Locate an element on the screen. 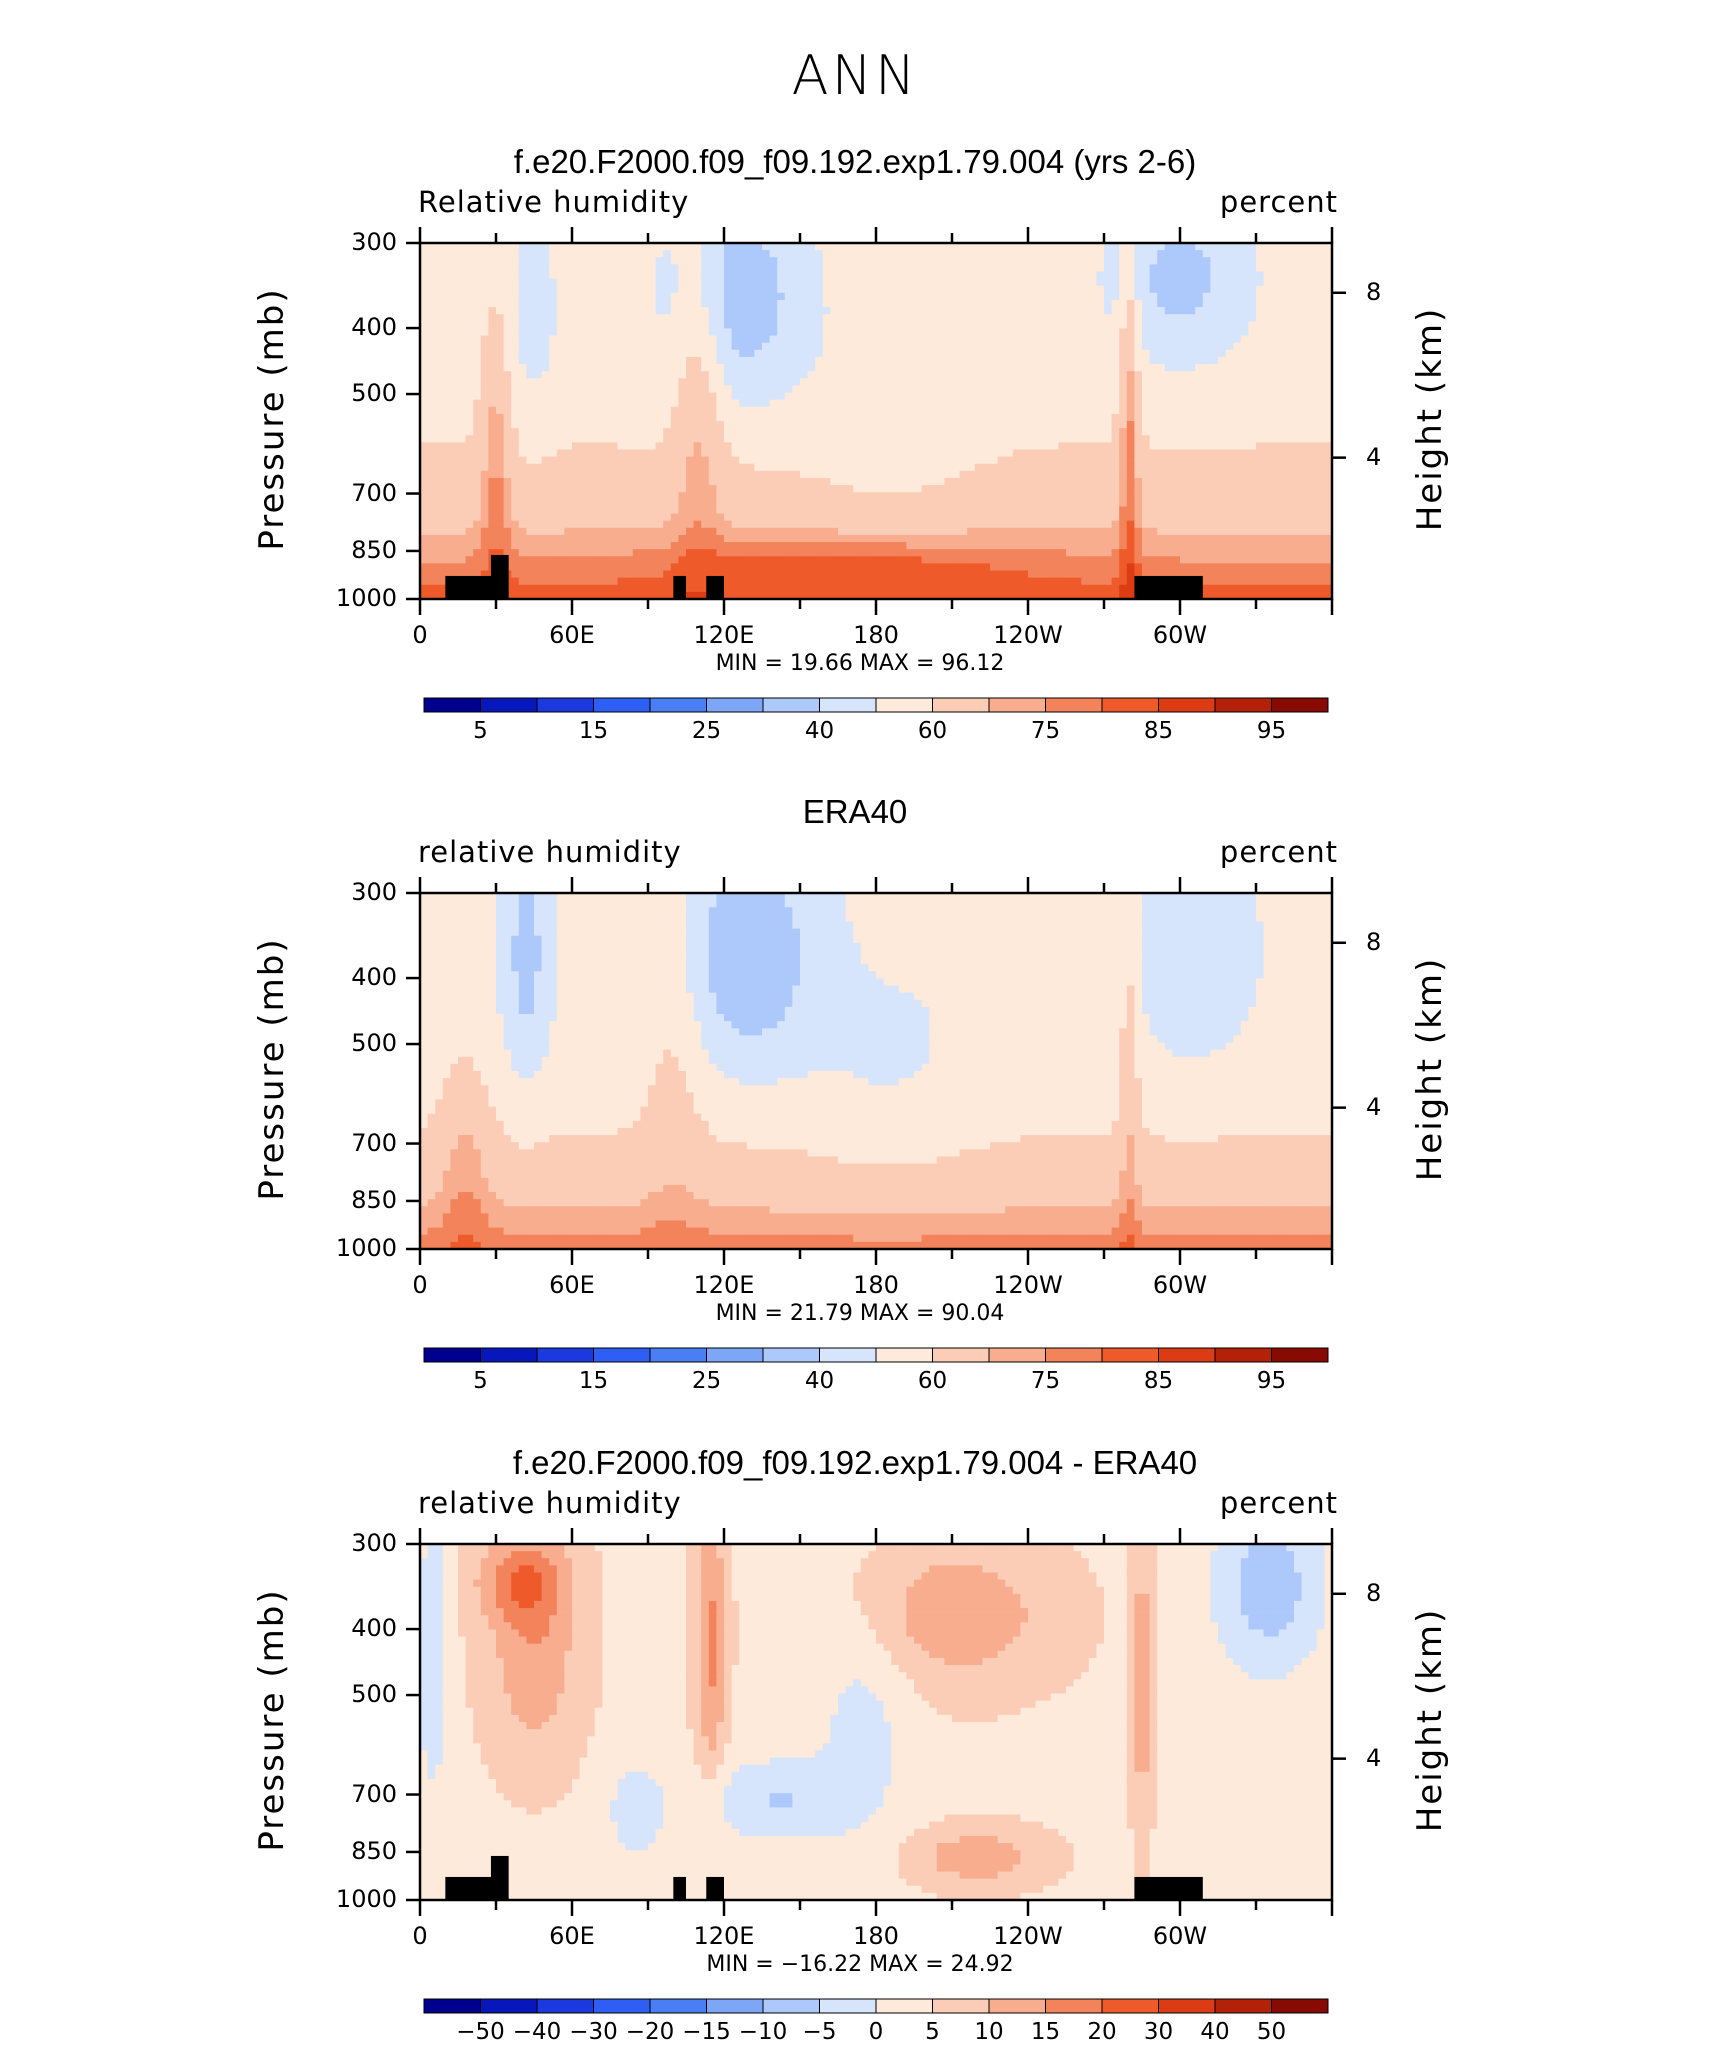  xtick-label-2-3: 180 is located at coordinates (876, 1936).